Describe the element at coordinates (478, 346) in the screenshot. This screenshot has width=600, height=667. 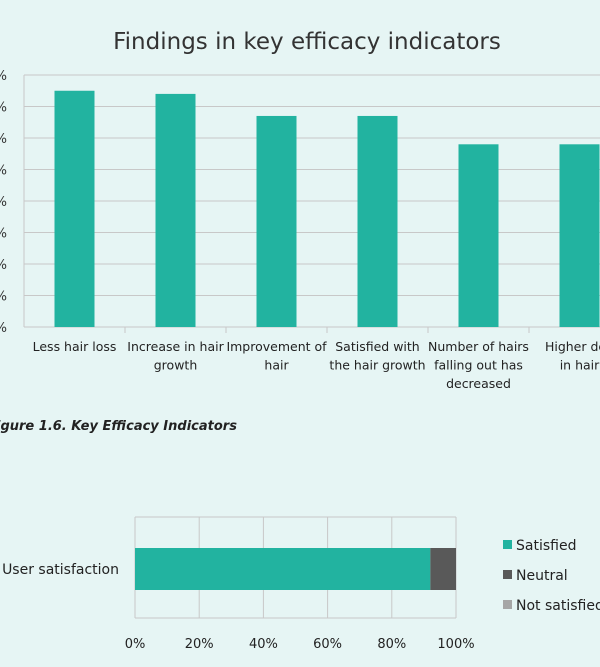
I see `x-tick-label: Number of hairs` at that location.